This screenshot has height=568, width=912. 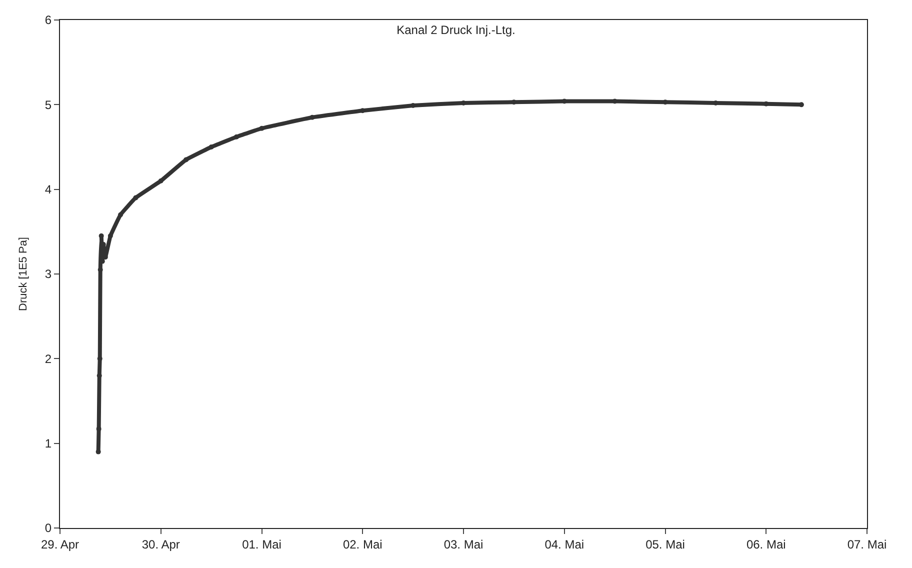 What do you see at coordinates (766, 544) in the screenshot?
I see `x-tick-label: 06. Mai` at bounding box center [766, 544].